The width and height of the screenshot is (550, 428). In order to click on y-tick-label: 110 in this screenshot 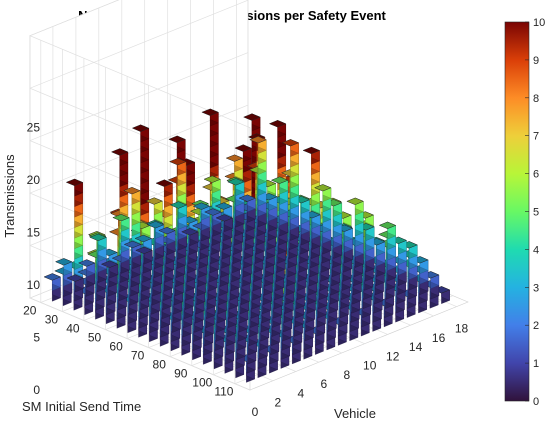, I will do `click(223, 392)`.